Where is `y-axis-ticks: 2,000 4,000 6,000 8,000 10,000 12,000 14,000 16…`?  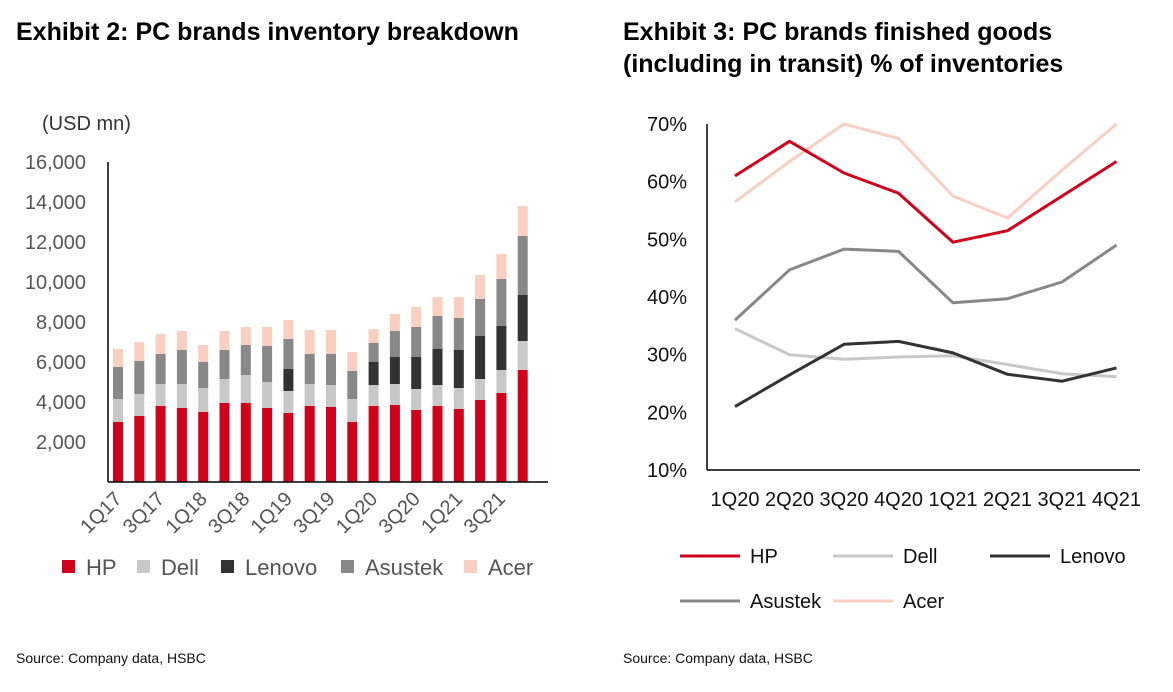 y-axis-ticks: 2,000 4,000 6,000 8,000 10,000 12,000 14,000 16… is located at coordinates (55, 303).